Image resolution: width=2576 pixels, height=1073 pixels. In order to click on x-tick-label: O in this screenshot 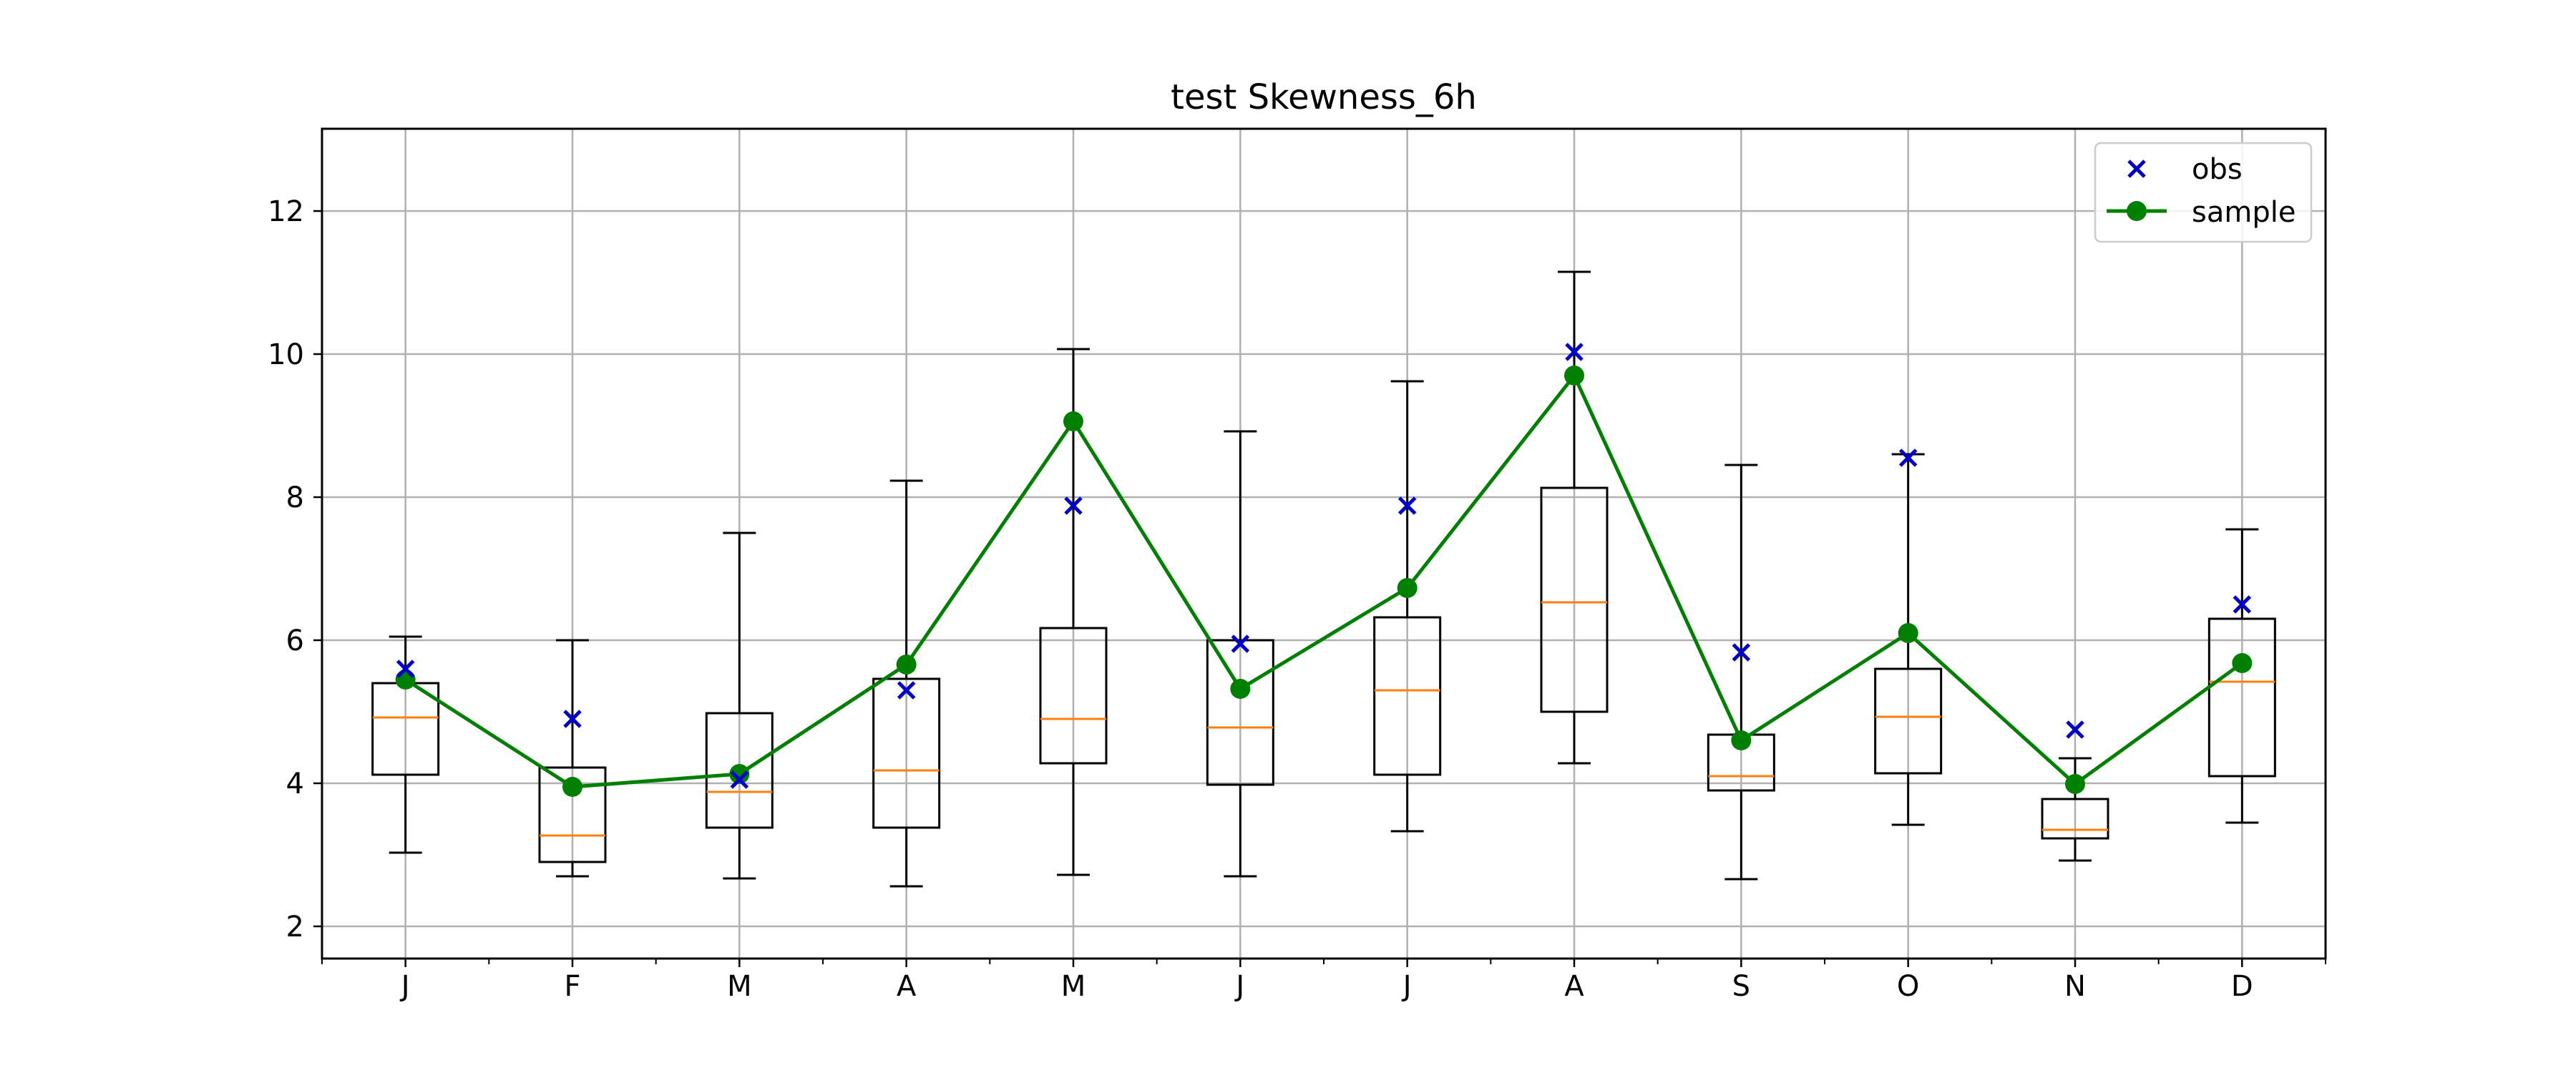, I will do `click(1908, 986)`.